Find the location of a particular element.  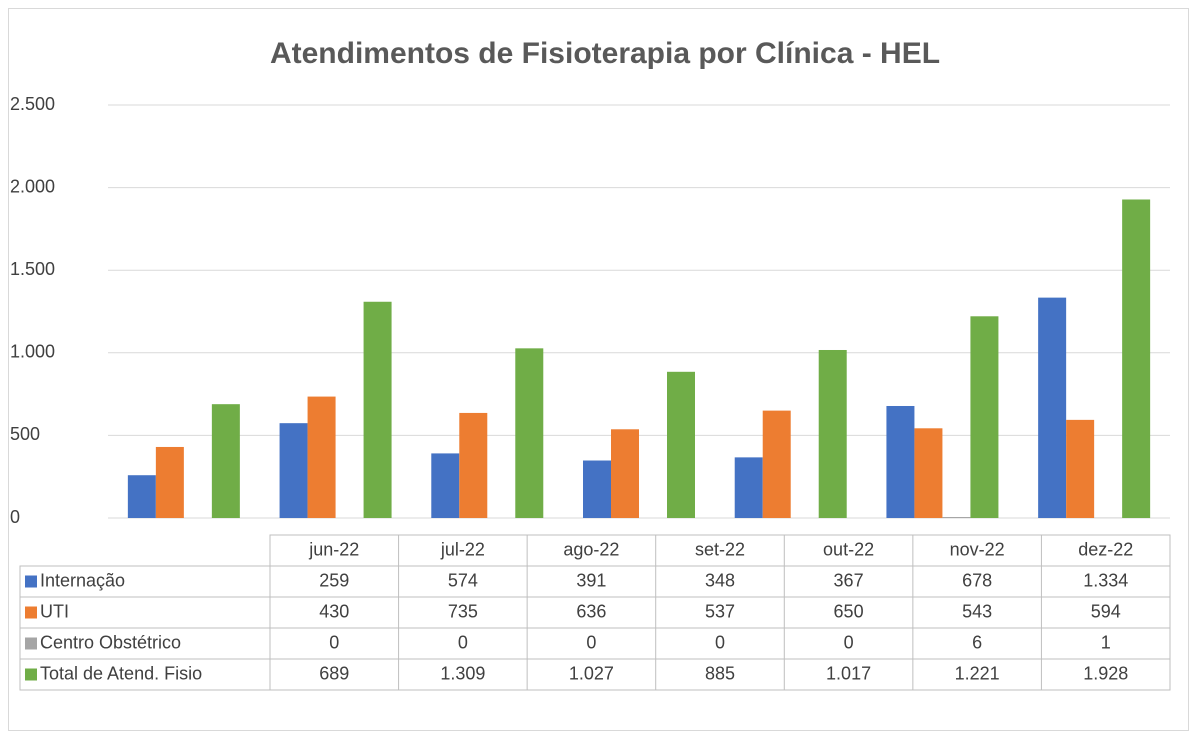

y-tick-label: 2.500 is located at coordinates (32, 104).